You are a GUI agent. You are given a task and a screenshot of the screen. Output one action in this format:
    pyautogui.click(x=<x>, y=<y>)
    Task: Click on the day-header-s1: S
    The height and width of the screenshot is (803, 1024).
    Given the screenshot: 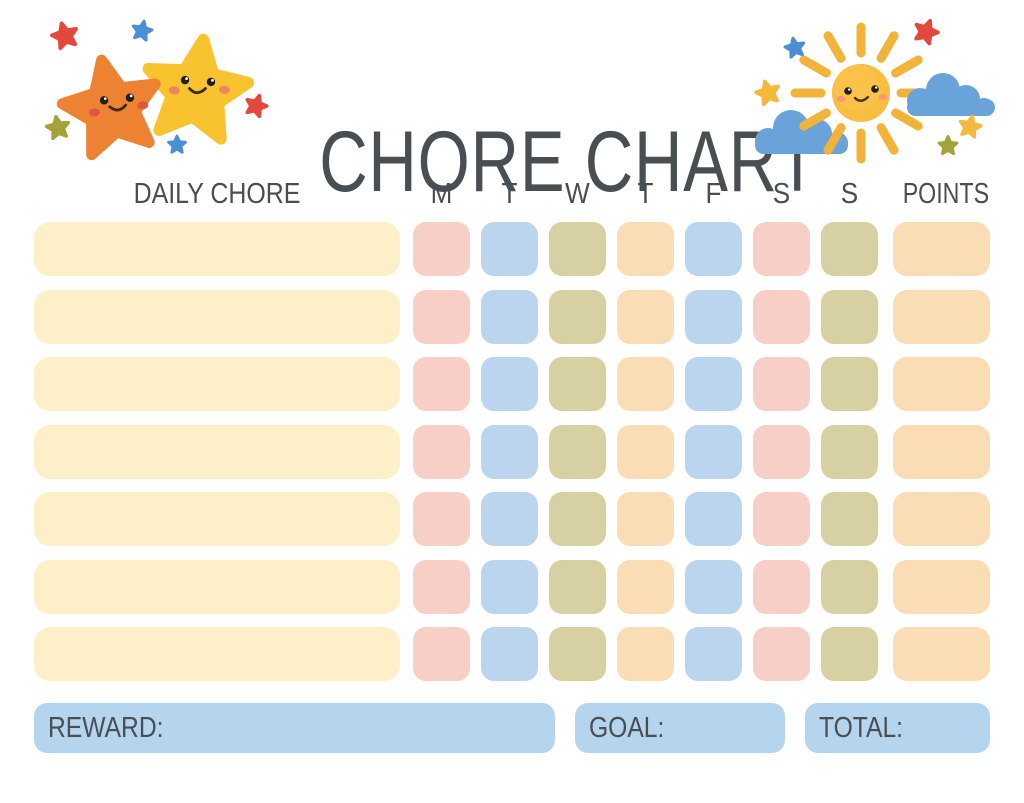 What is the action you would take?
    pyautogui.click(x=781, y=193)
    